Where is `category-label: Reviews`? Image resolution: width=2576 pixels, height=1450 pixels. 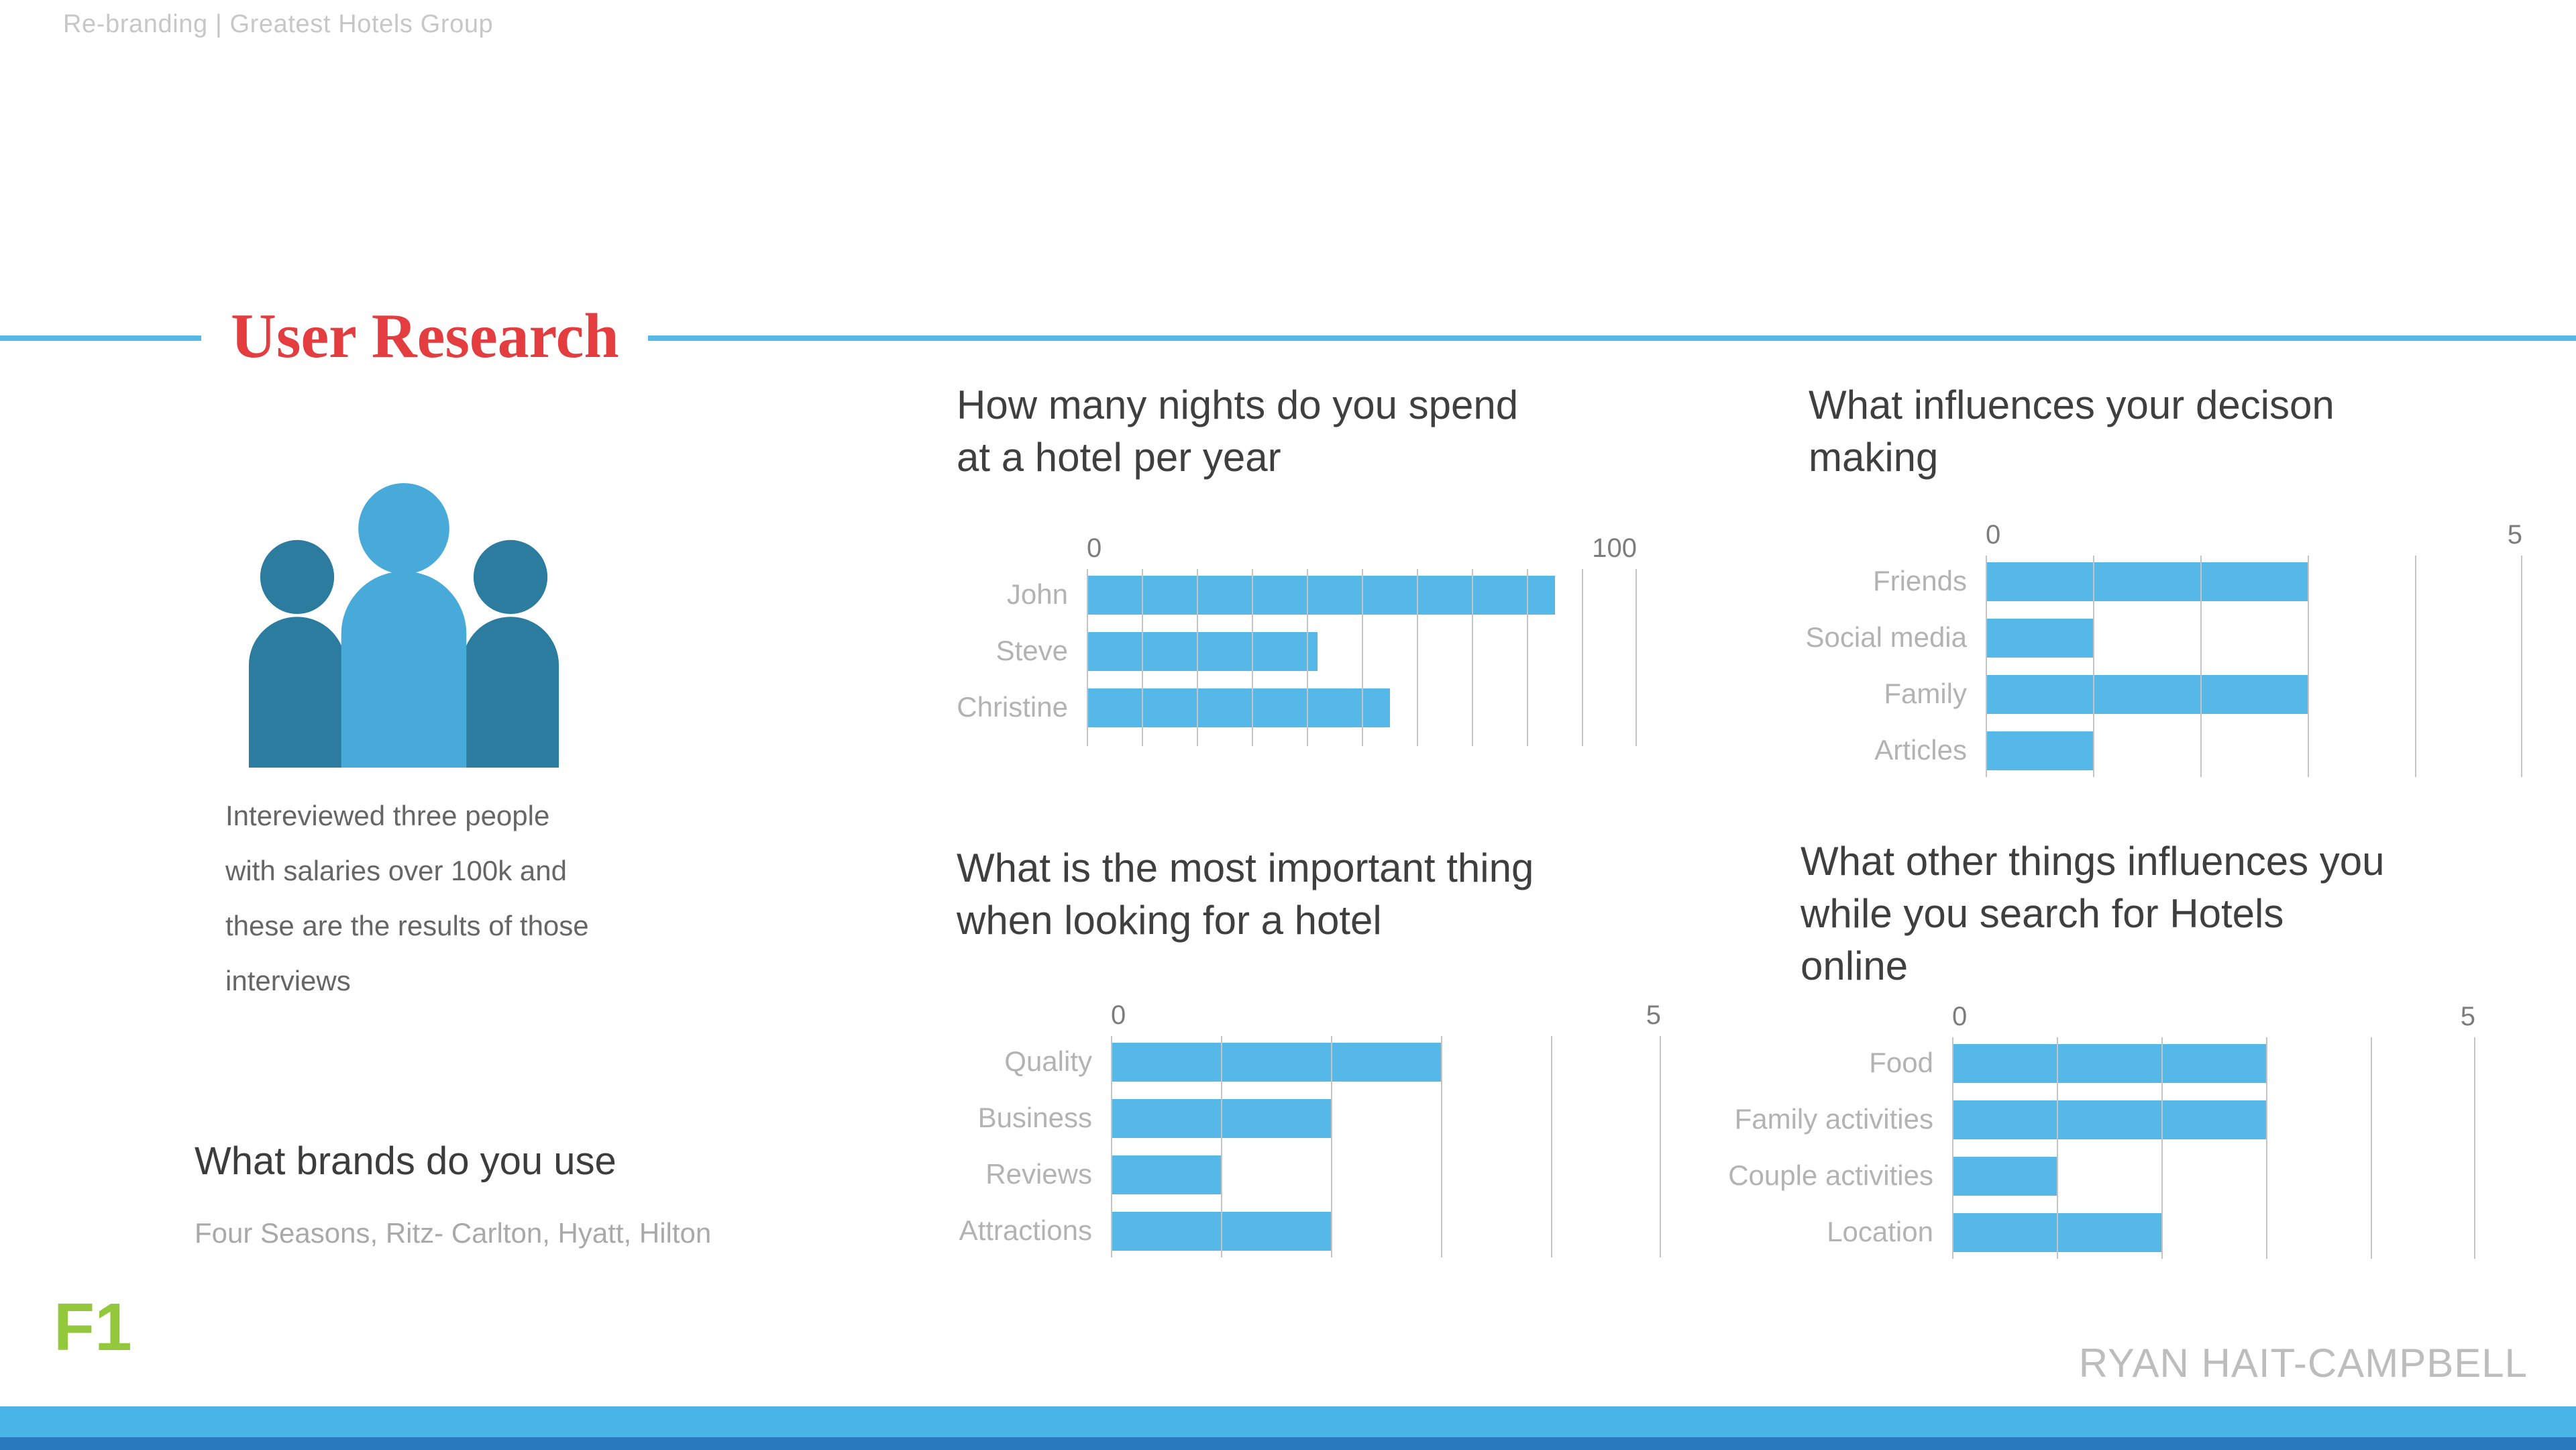
category-label: Reviews is located at coordinates (1038, 1174).